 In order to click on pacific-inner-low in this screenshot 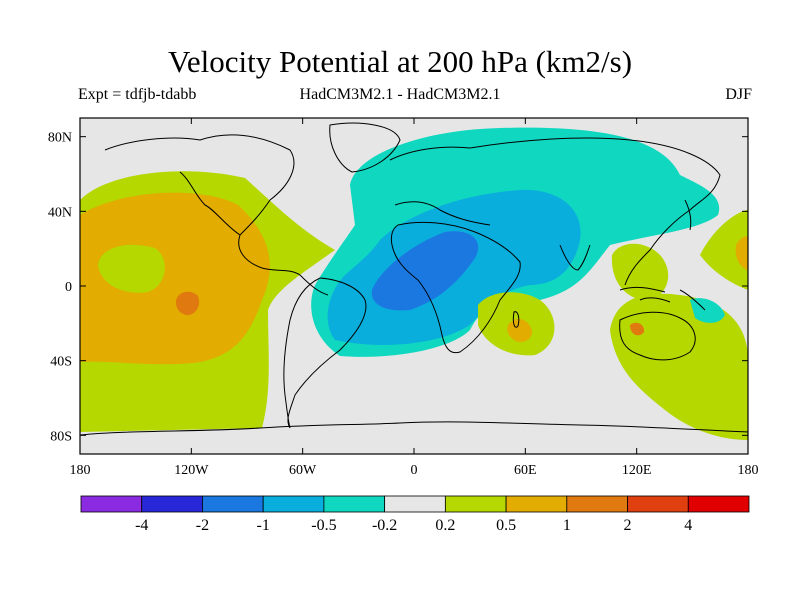, I will do `click(131, 268)`.